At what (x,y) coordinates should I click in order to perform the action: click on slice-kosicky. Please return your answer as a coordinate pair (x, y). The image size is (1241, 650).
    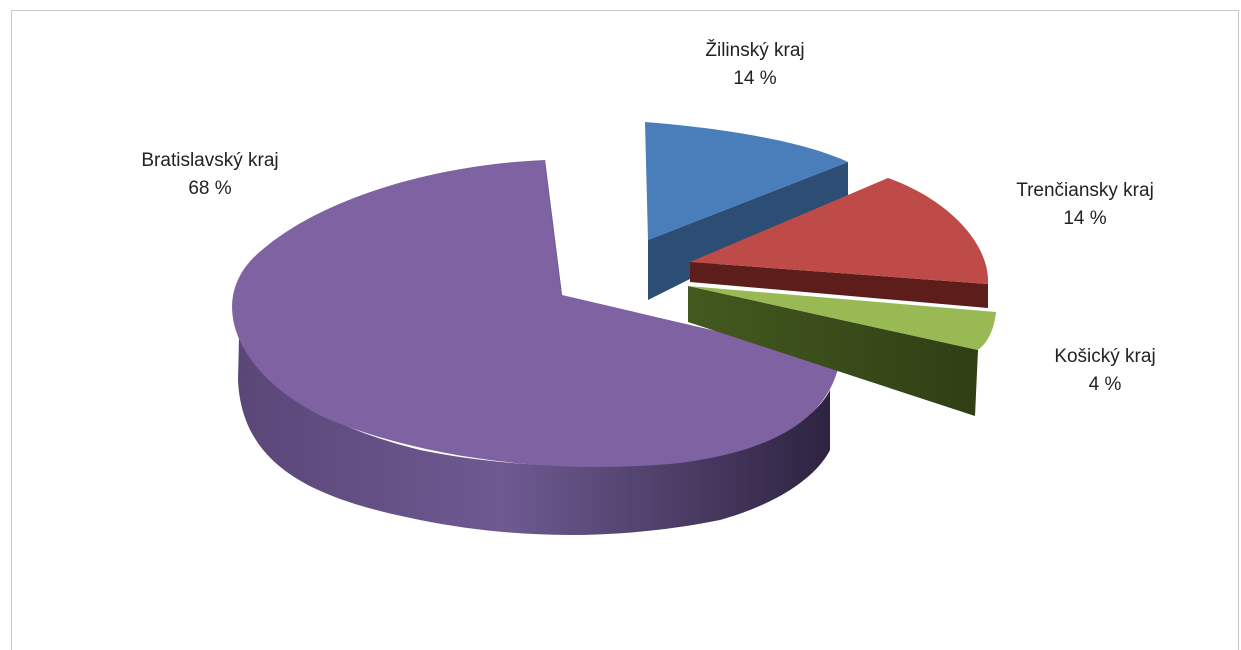
    Looking at the image, I should click on (842, 351).